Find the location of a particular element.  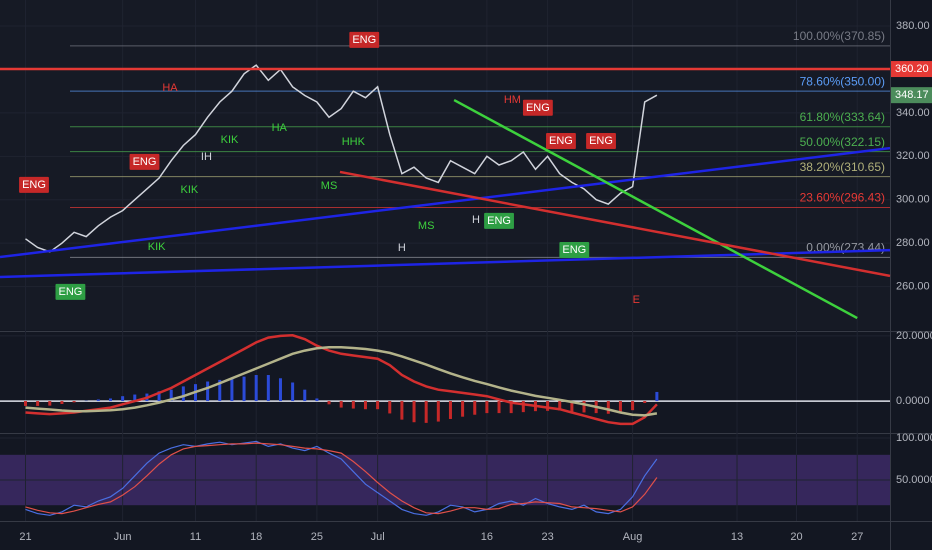

x-tick-label: 11 is located at coordinates (195, 537).